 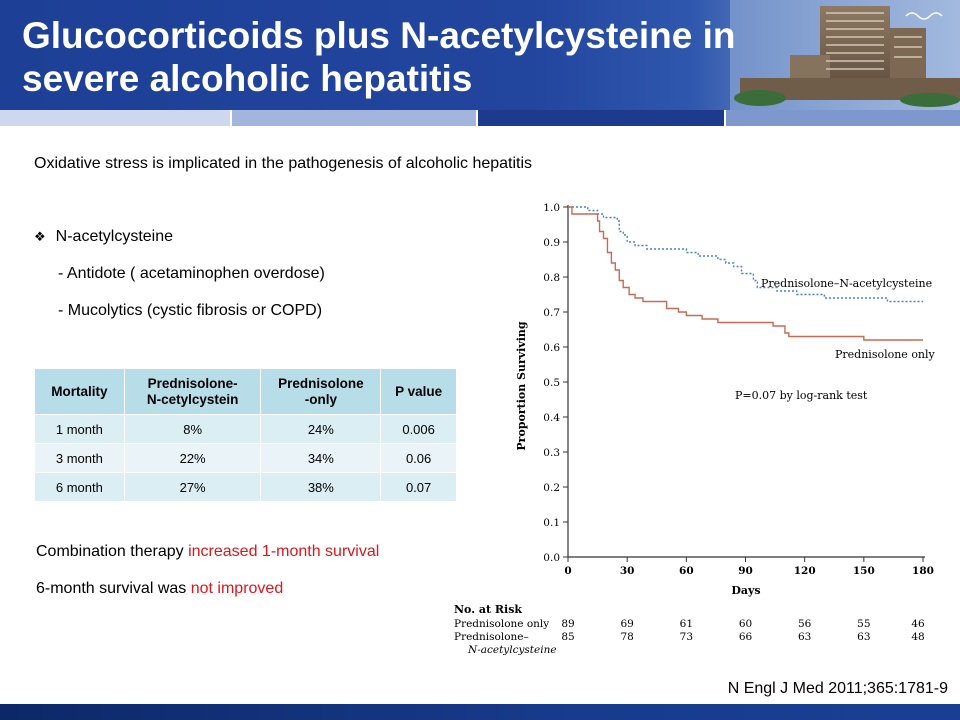 I want to click on table-row: 6 month 27% 38% 0.07, so click(x=245, y=487).